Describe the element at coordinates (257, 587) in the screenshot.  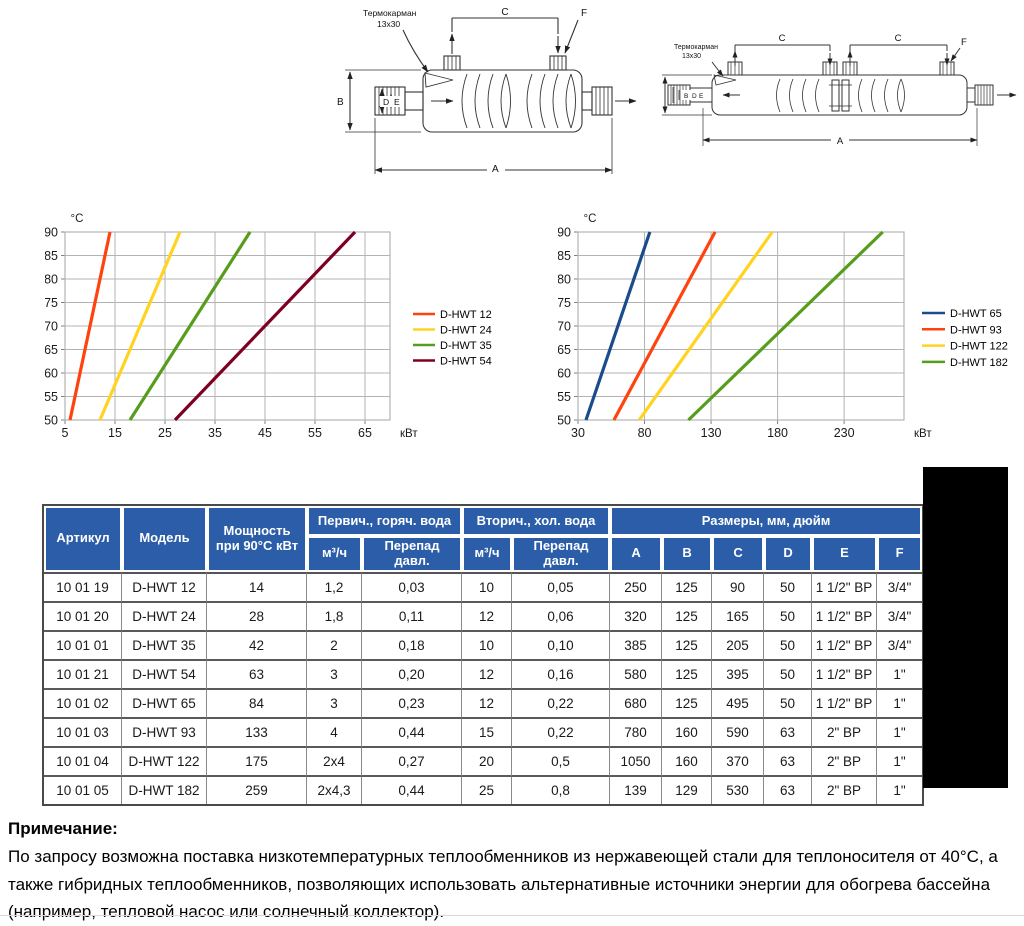
I see `table-cell: 14` at that location.